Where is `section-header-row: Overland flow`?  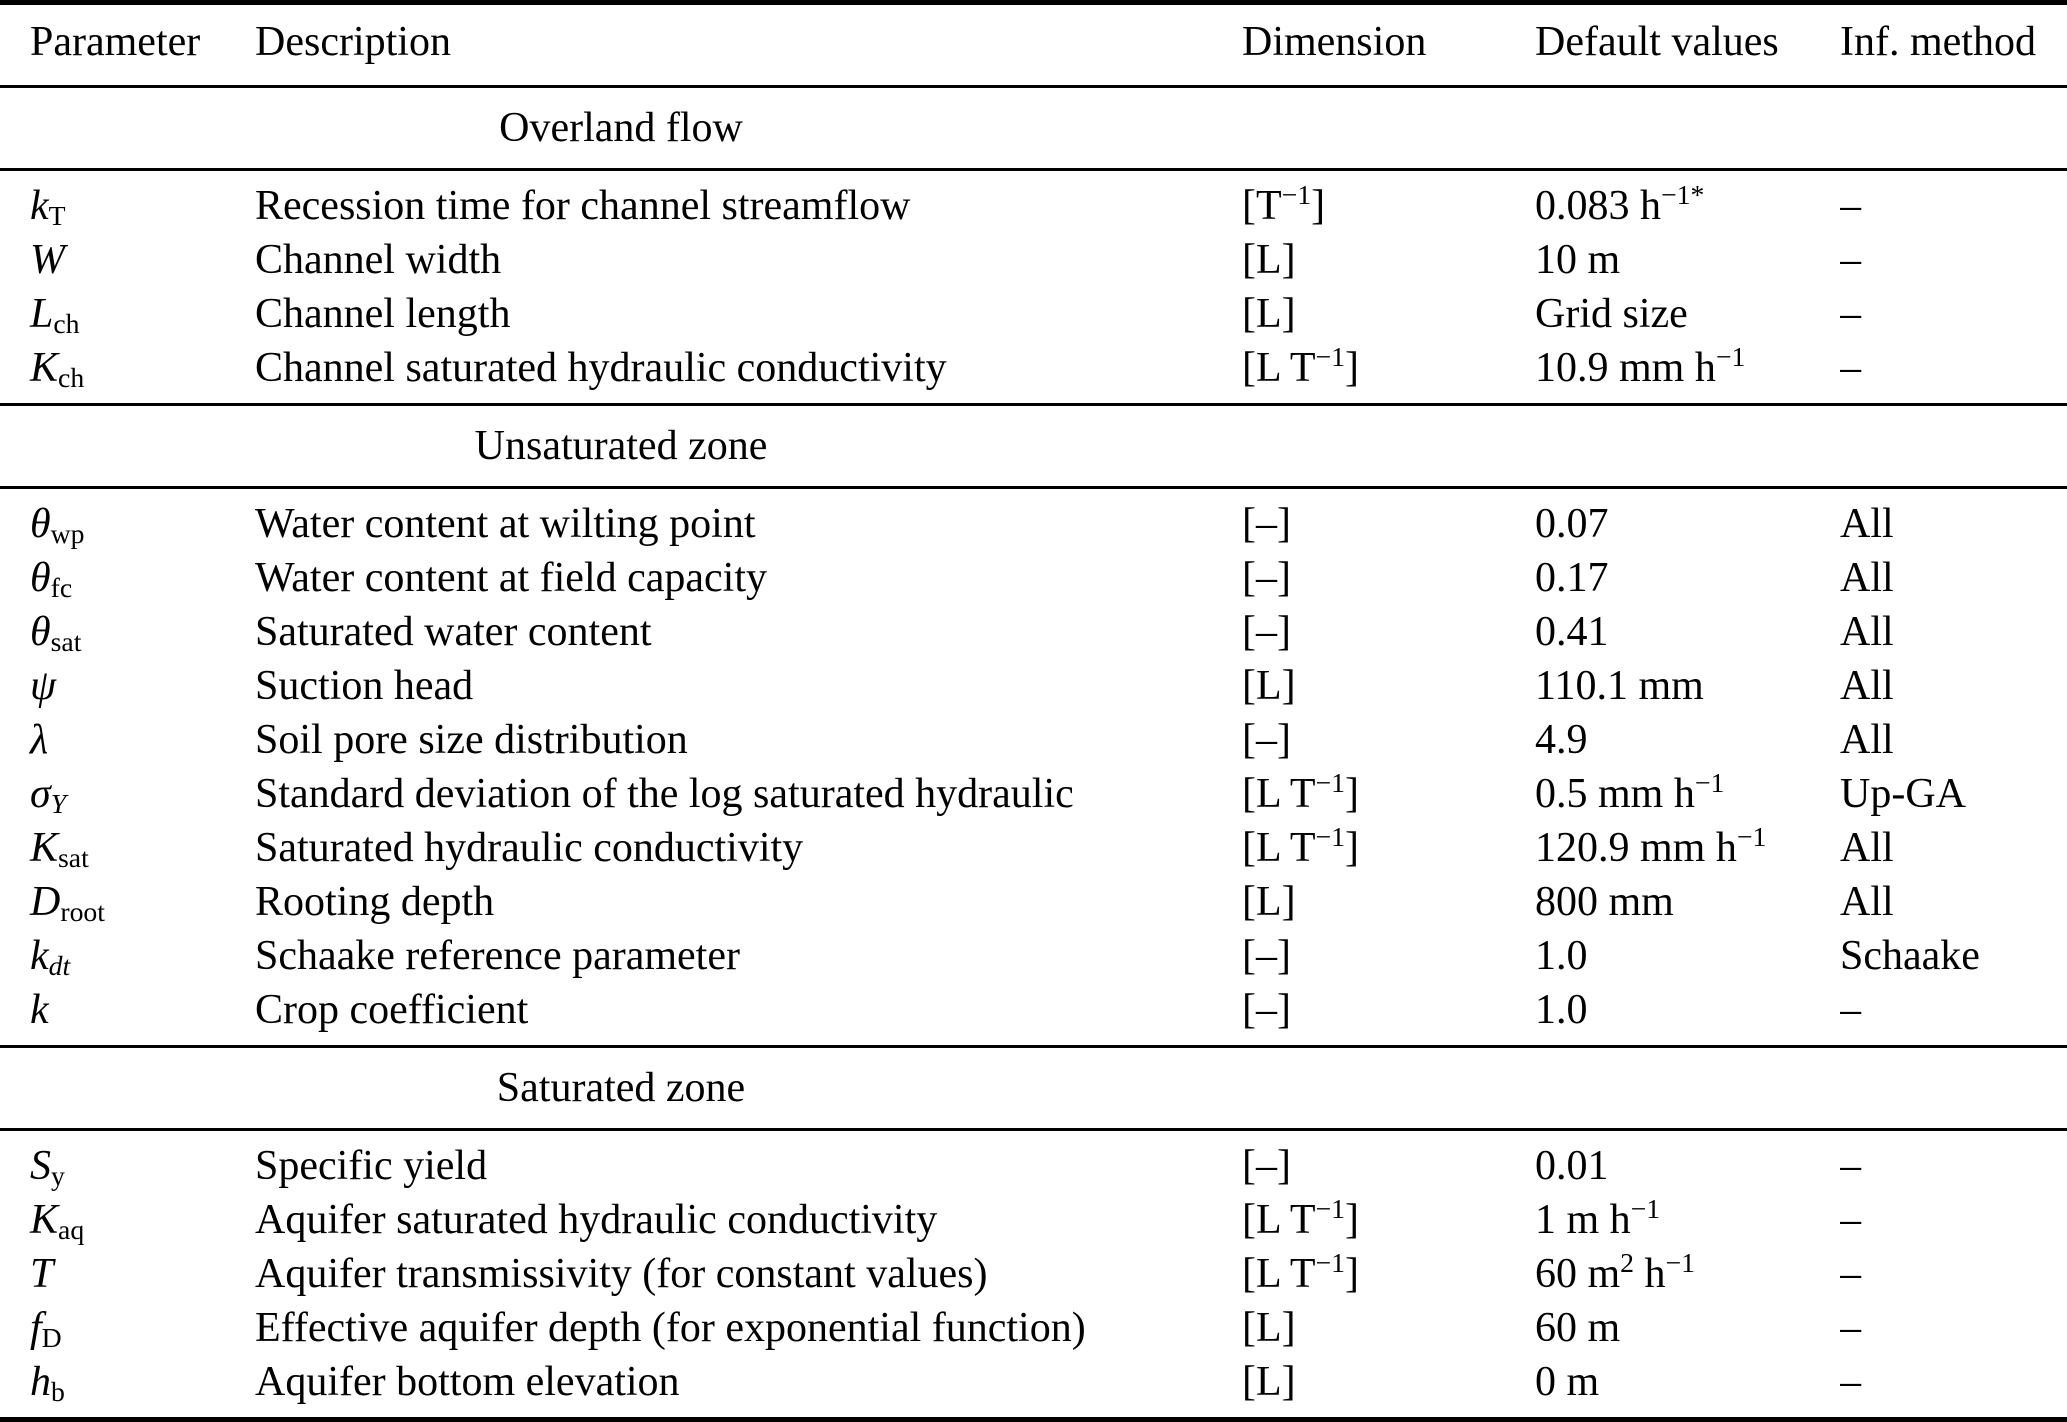
section-header-row: Overland flow is located at coordinates (1033, 128).